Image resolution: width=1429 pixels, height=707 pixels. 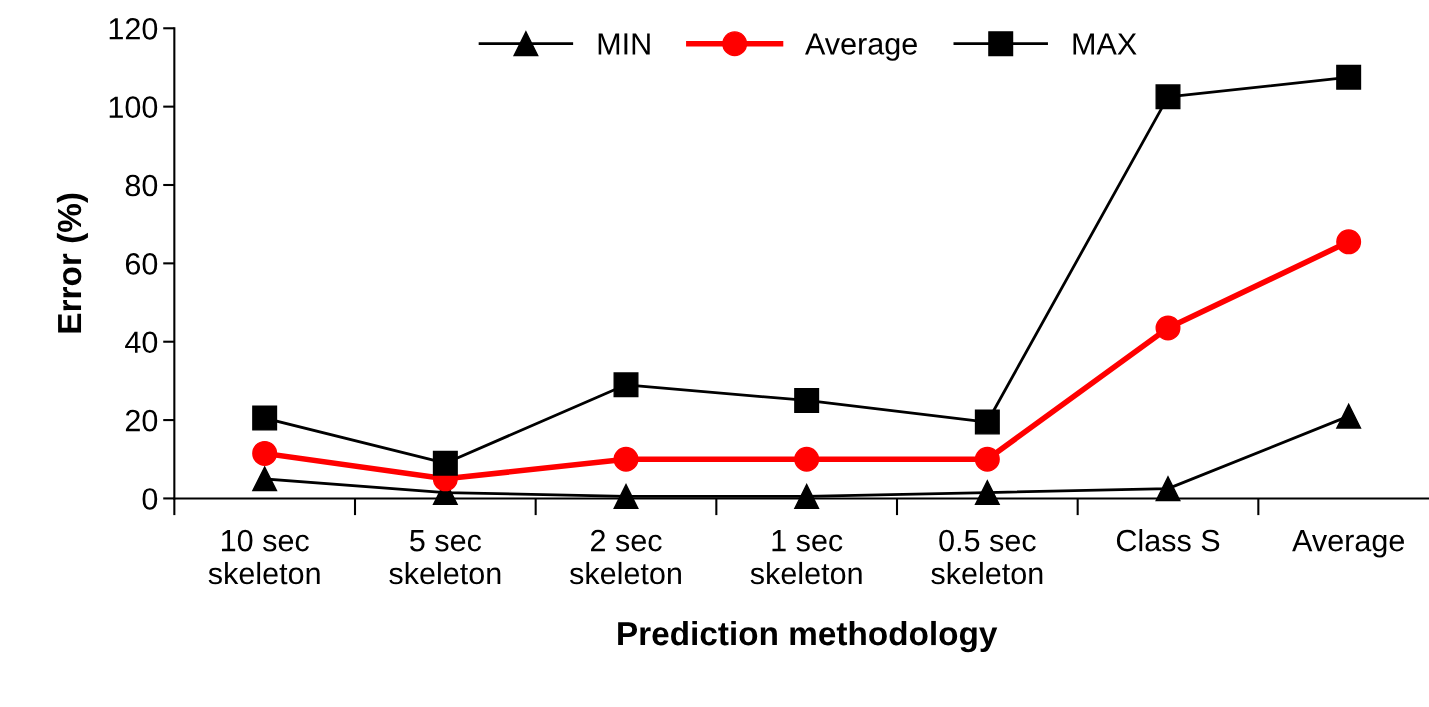 What do you see at coordinates (806, 557) in the screenshot?
I see `x-tick-label: 1 sec skeleton` at bounding box center [806, 557].